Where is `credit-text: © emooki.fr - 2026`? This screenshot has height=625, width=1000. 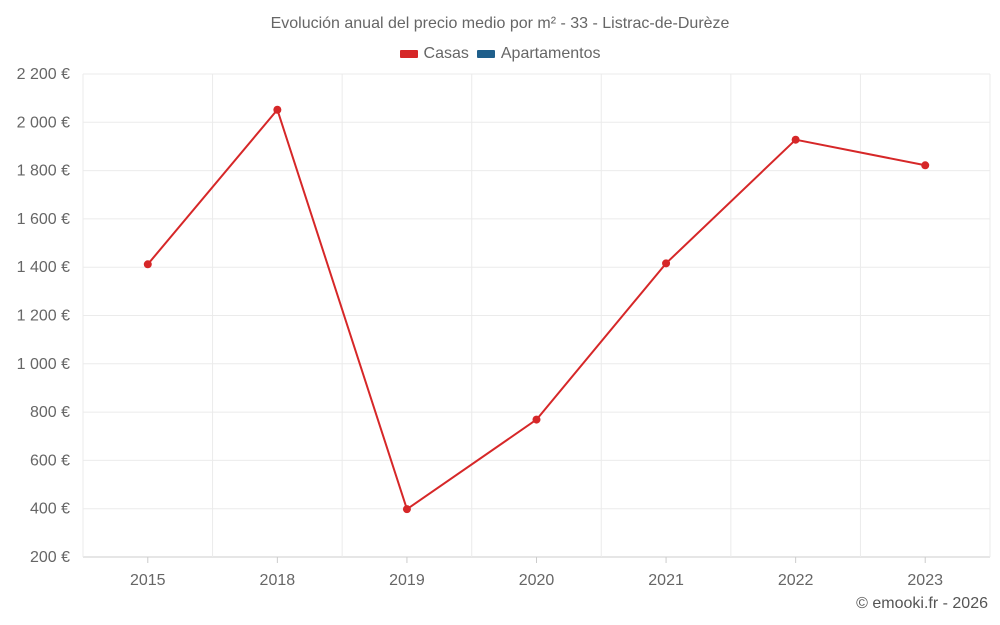
credit-text: © emooki.fr - 2026 is located at coordinates (922, 603).